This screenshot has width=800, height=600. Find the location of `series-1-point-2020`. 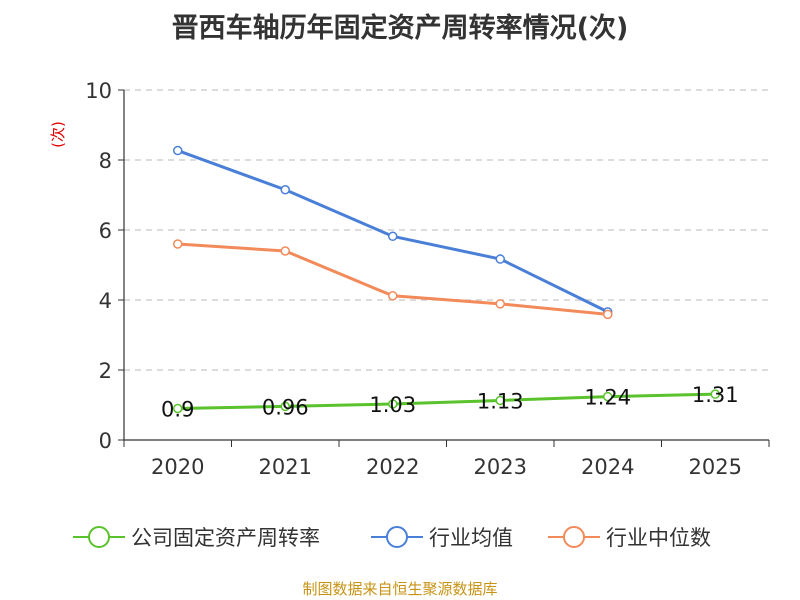

series-1-point-2020 is located at coordinates (178, 150).